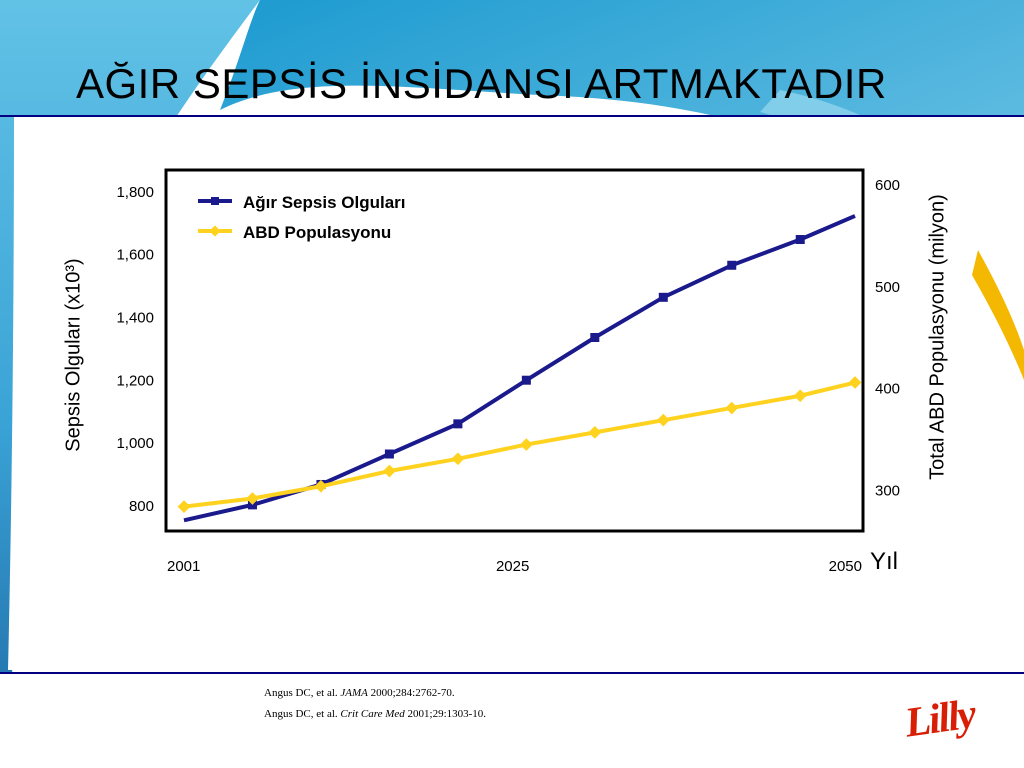  What do you see at coordinates (887, 389) in the screenshot?
I see `right-tick-label: 400` at bounding box center [887, 389].